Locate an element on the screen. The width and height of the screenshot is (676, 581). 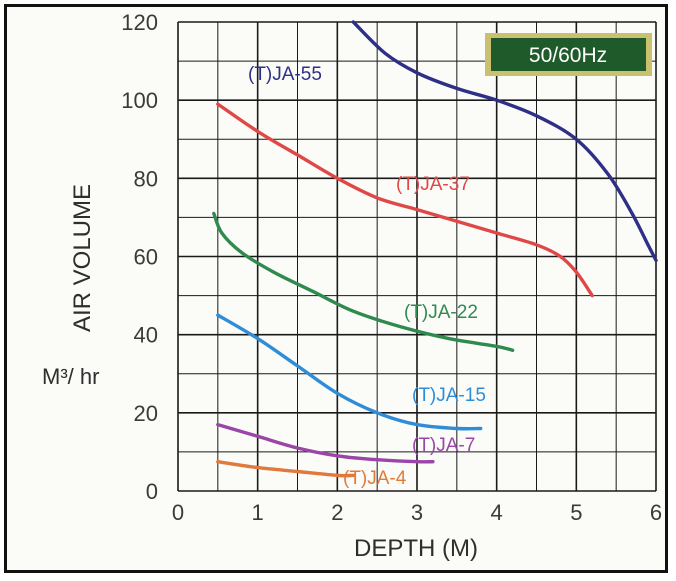
y-tick-label: 0 is located at coordinates (152, 491).